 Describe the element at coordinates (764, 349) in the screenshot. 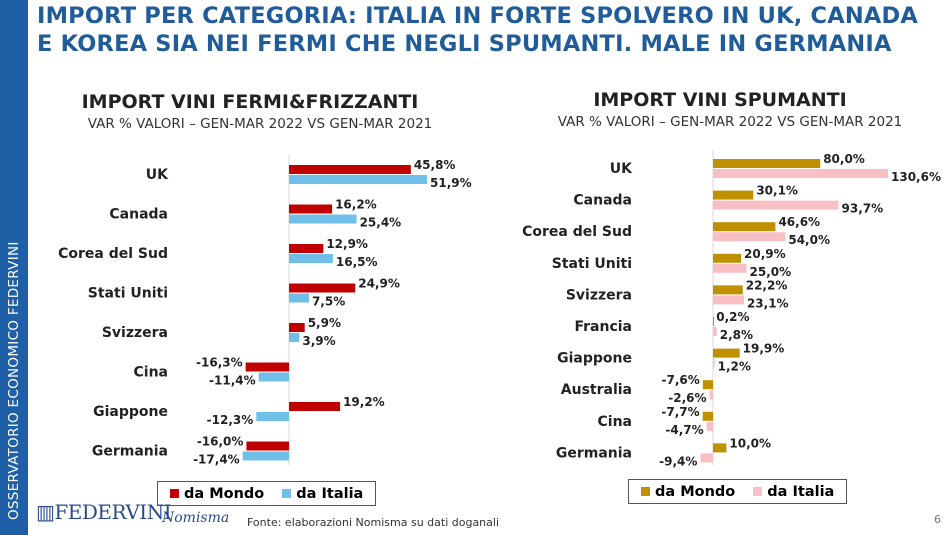

I see `data-label: 19,9%` at that location.